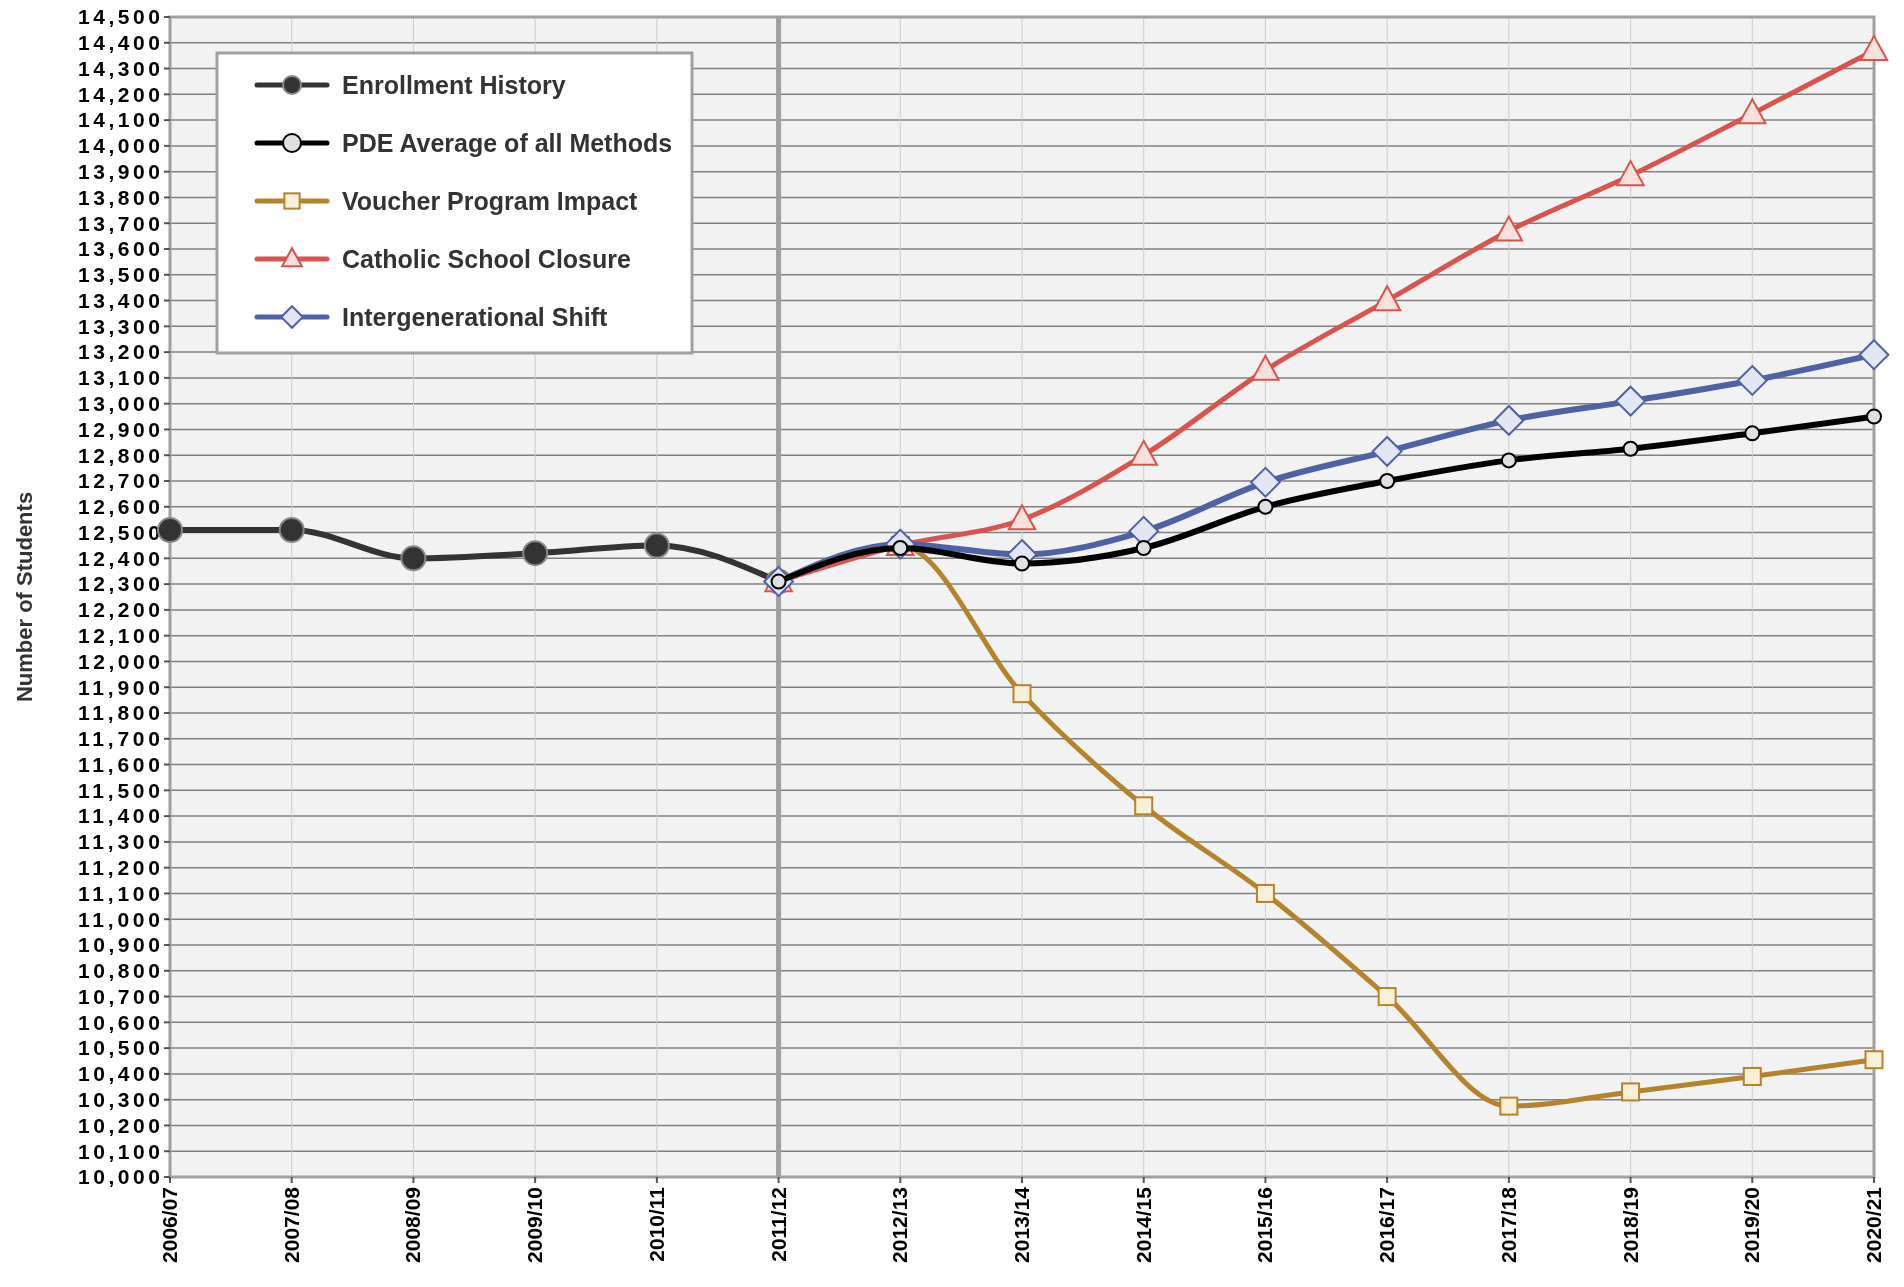 Image resolution: width=1904 pixels, height=1287 pixels. Describe the element at coordinates (119, 971) in the screenshot. I see `y-tick-label: 10,800` at that location.